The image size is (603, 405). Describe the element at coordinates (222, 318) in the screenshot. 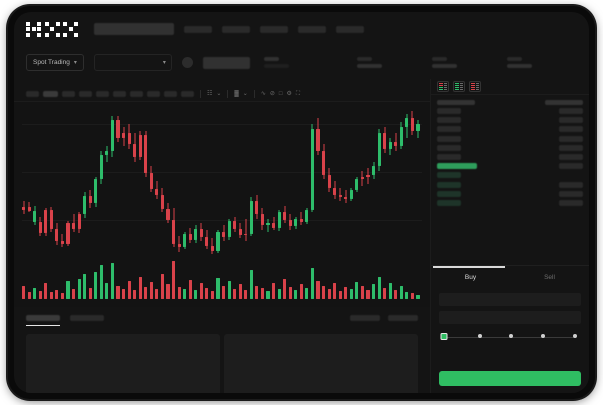

I see `bottom-tabs` at that location.